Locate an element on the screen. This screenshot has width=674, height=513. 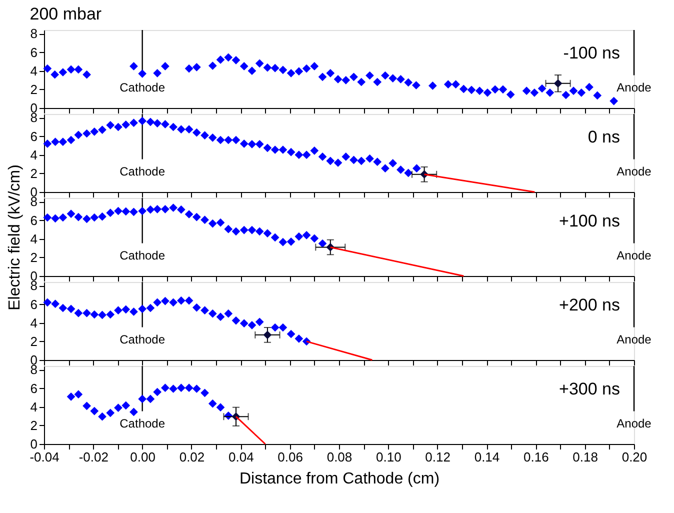
y-tick-label: 0 is located at coordinates (34, 444).